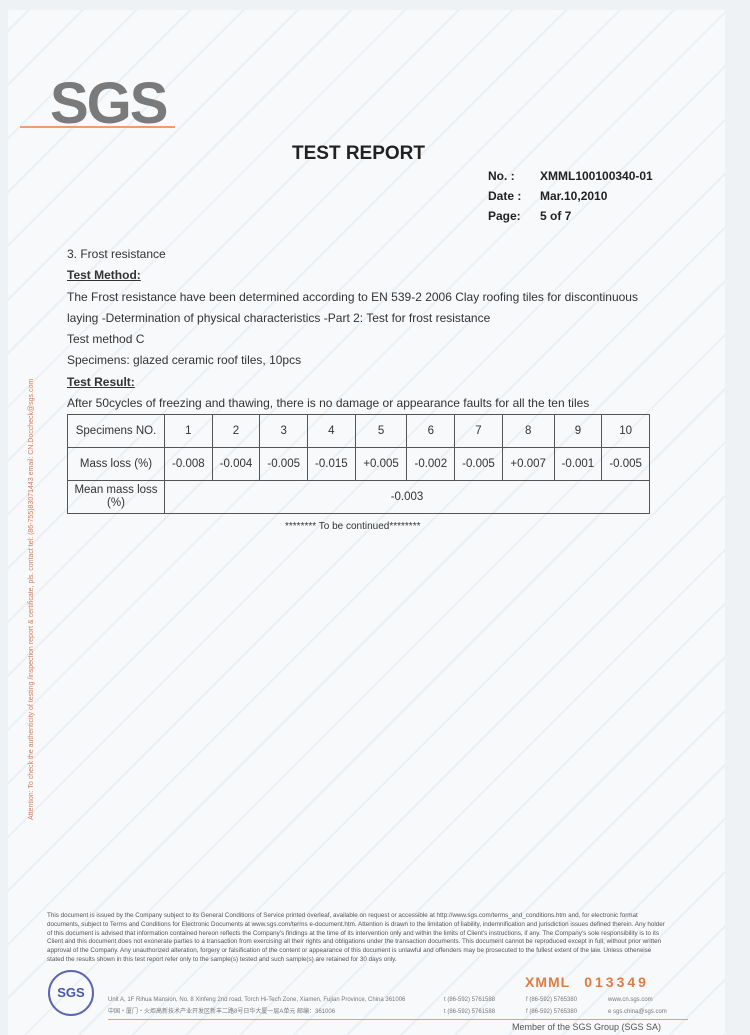  What do you see at coordinates (501, 176) in the screenshot?
I see `no-label: No. :` at bounding box center [501, 176].